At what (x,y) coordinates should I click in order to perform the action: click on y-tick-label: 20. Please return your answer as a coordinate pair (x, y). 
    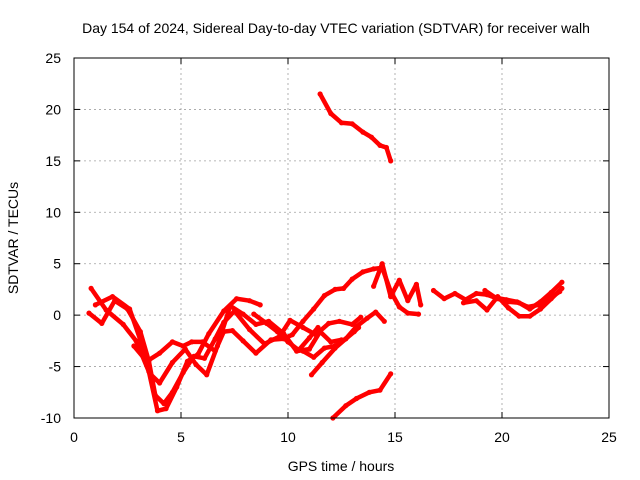
    Looking at the image, I should click on (53, 109).